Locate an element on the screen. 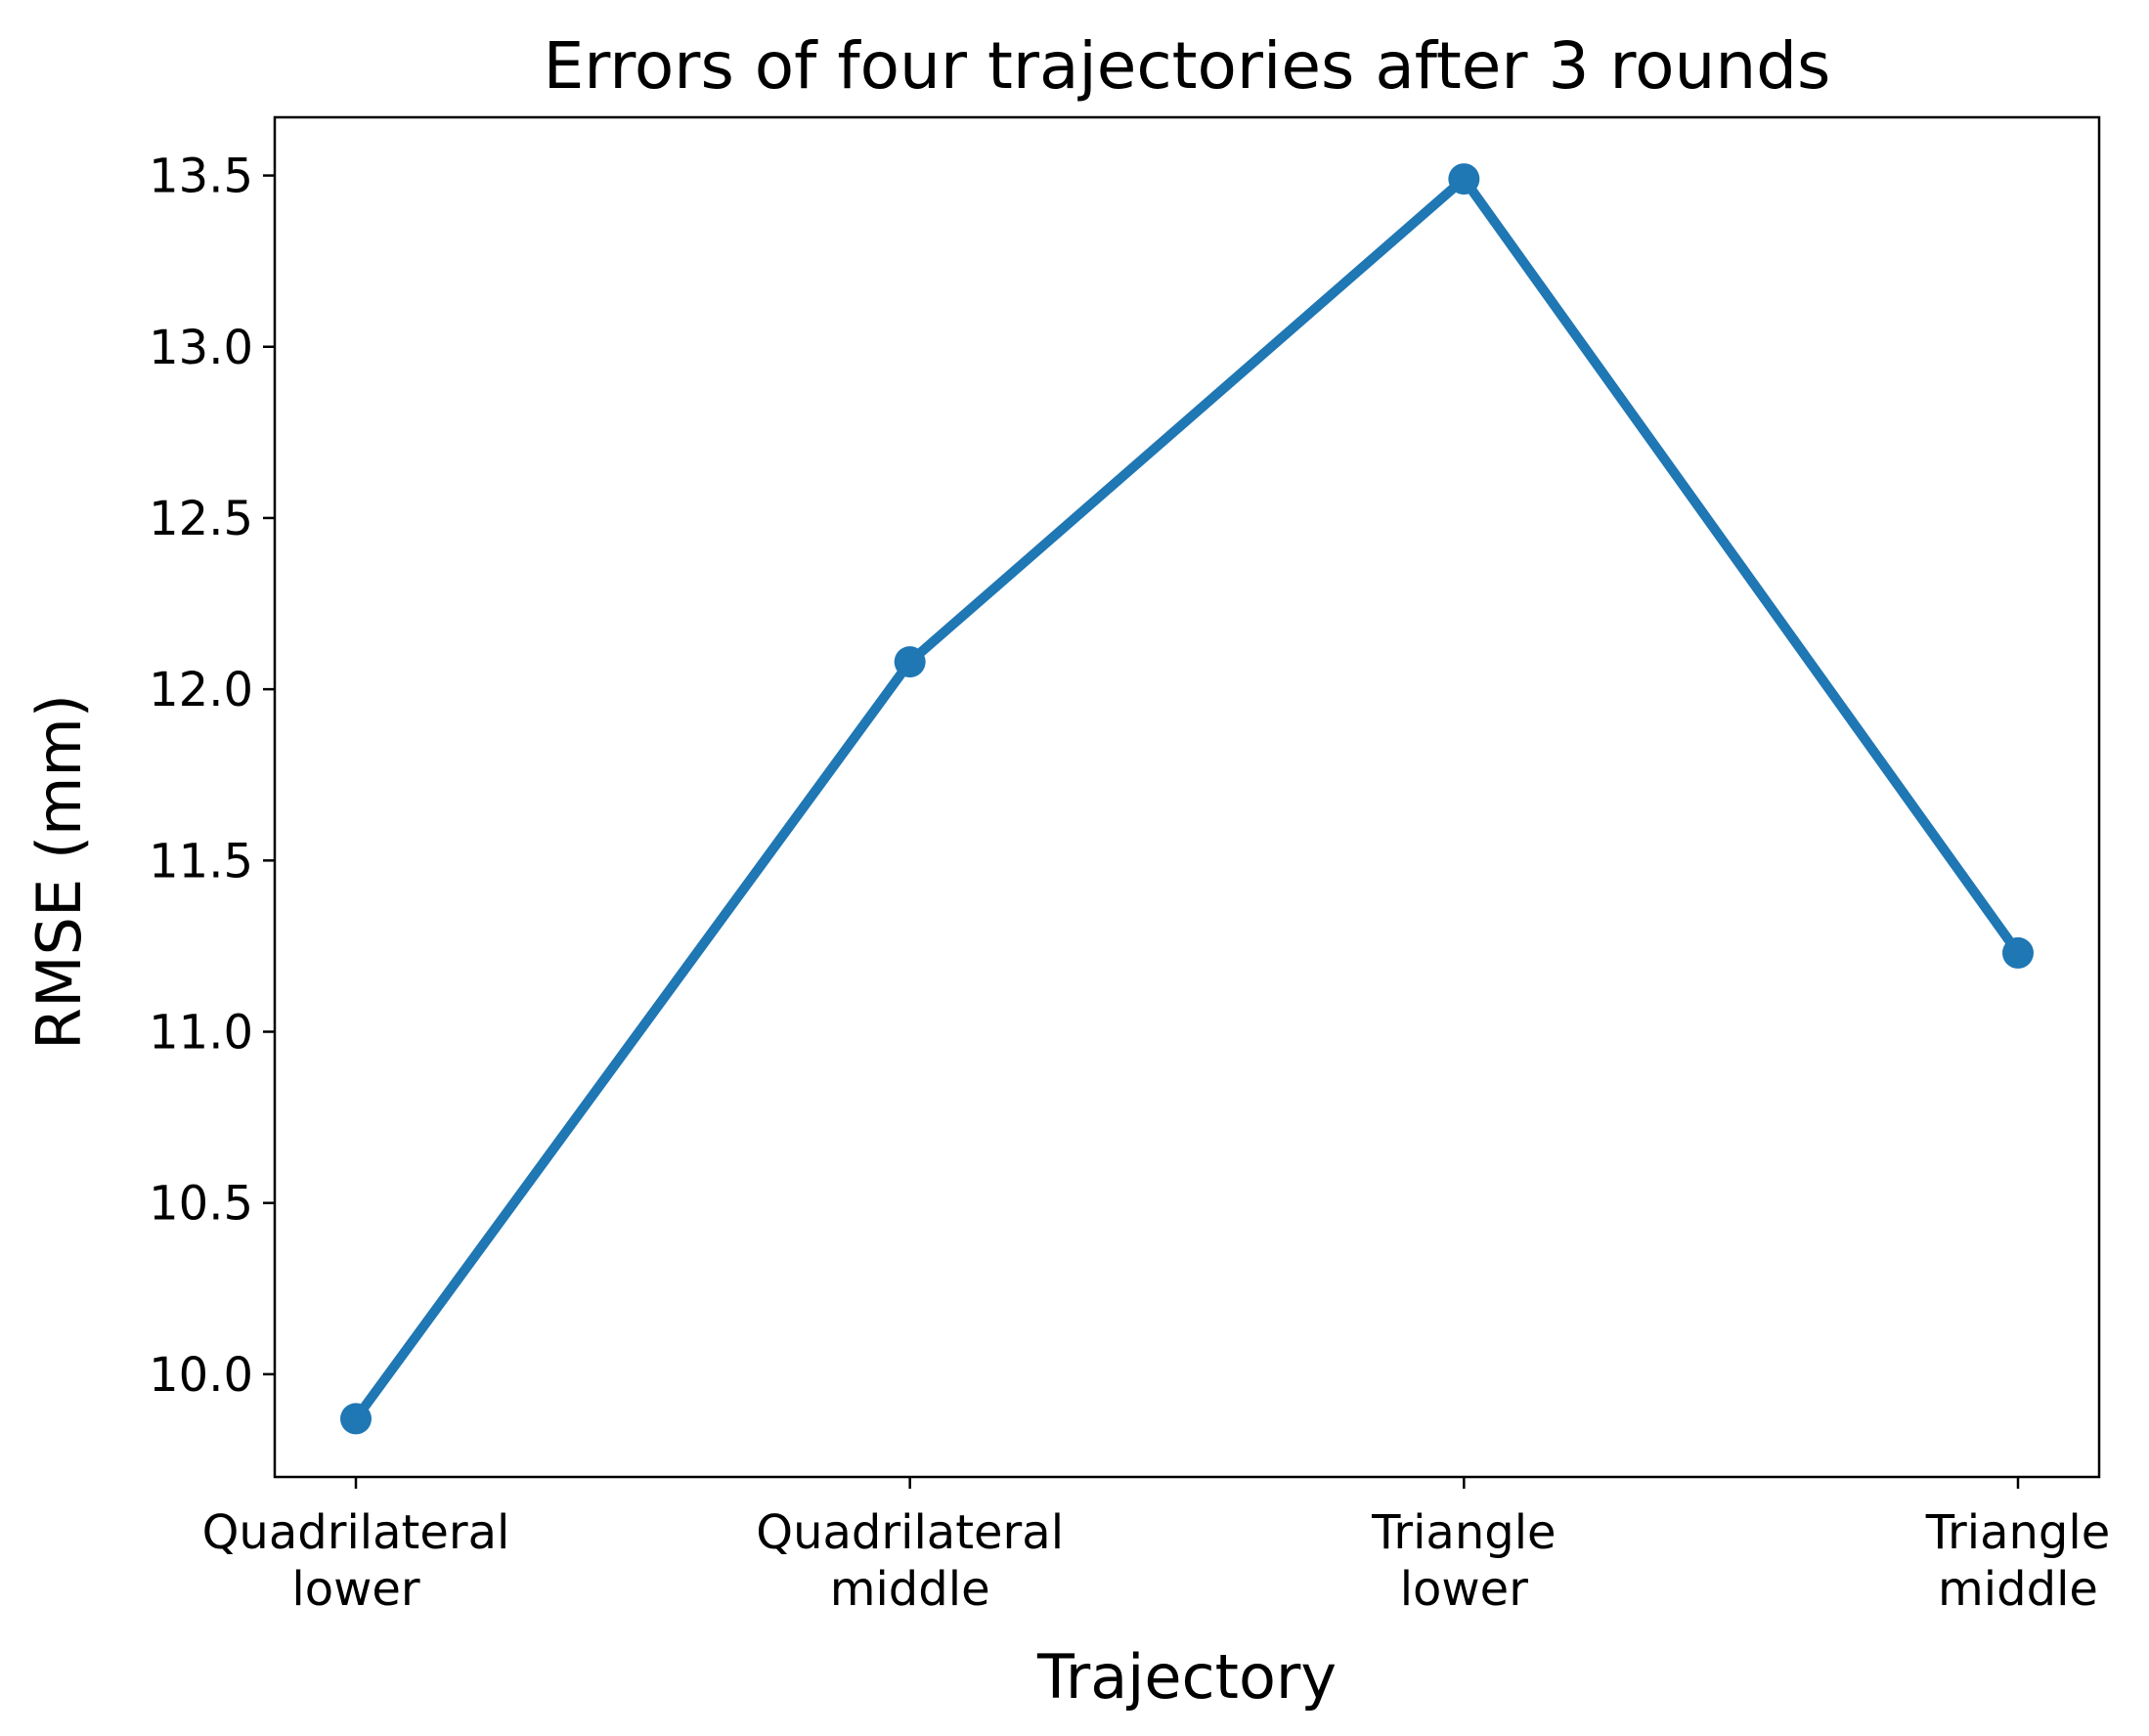 The height and width of the screenshot is (1736, 2149). x-tick-label: Quadrilateral middle is located at coordinates (910, 1561).